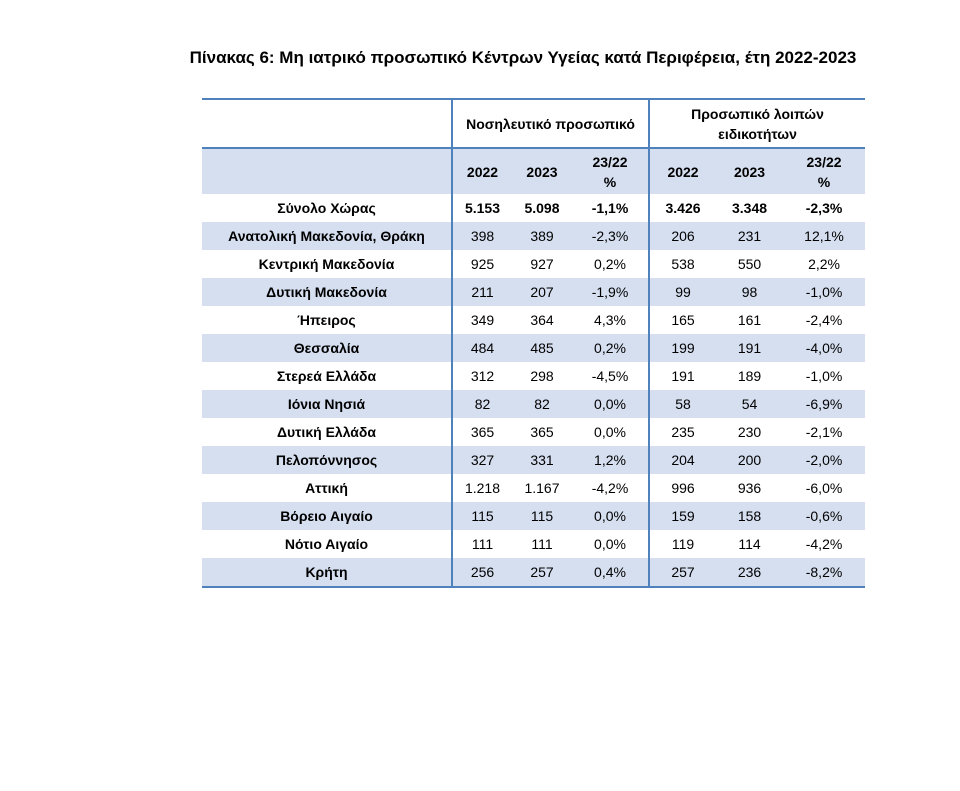 This screenshot has height=791, width=960. What do you see at coordinates (481, 573) in the screenshot?
I see `nursing-2022-cell: 256` at bounding box center [481, 573].